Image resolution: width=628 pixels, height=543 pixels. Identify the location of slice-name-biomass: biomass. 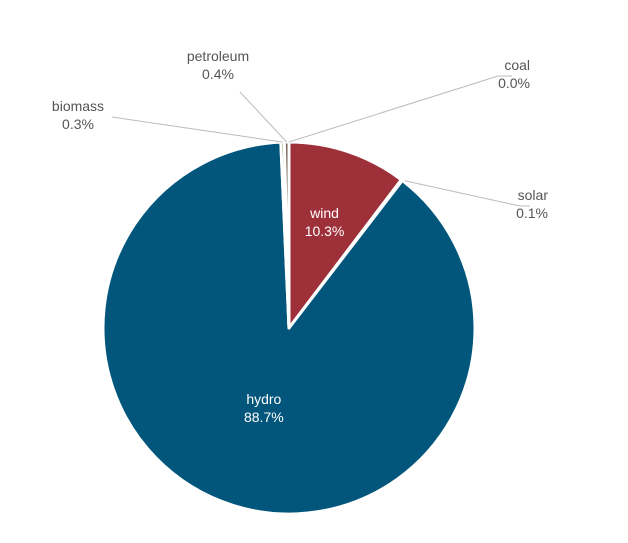
(78, 106).